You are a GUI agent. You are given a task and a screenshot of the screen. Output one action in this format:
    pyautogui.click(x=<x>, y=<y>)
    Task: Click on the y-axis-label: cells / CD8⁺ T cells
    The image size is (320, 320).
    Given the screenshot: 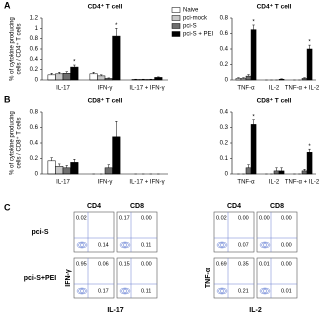 What is the action you would take?
    pyautogui.click(x=19, y=143)
    